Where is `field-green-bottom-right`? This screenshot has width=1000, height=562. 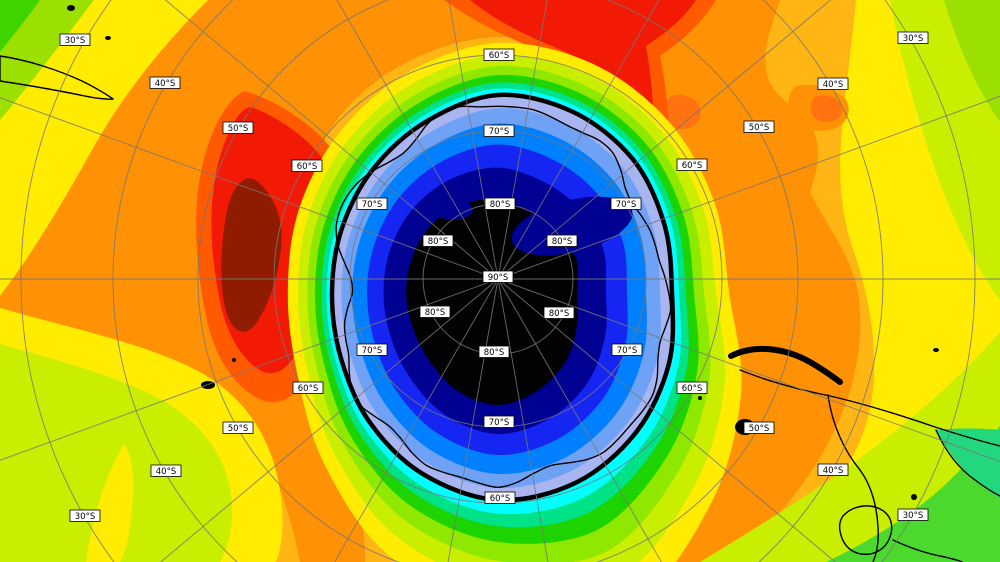
field-green-bottom-right is located at coordinates (913, 494).